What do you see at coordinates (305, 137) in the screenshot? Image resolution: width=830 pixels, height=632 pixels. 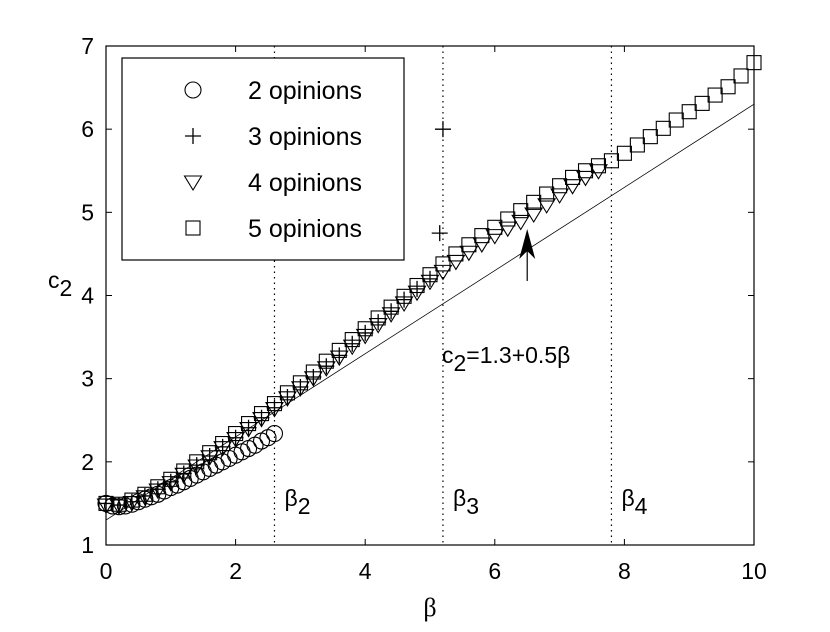 I see `legend-label: 3 opinions` at bounding box center [305, 137].